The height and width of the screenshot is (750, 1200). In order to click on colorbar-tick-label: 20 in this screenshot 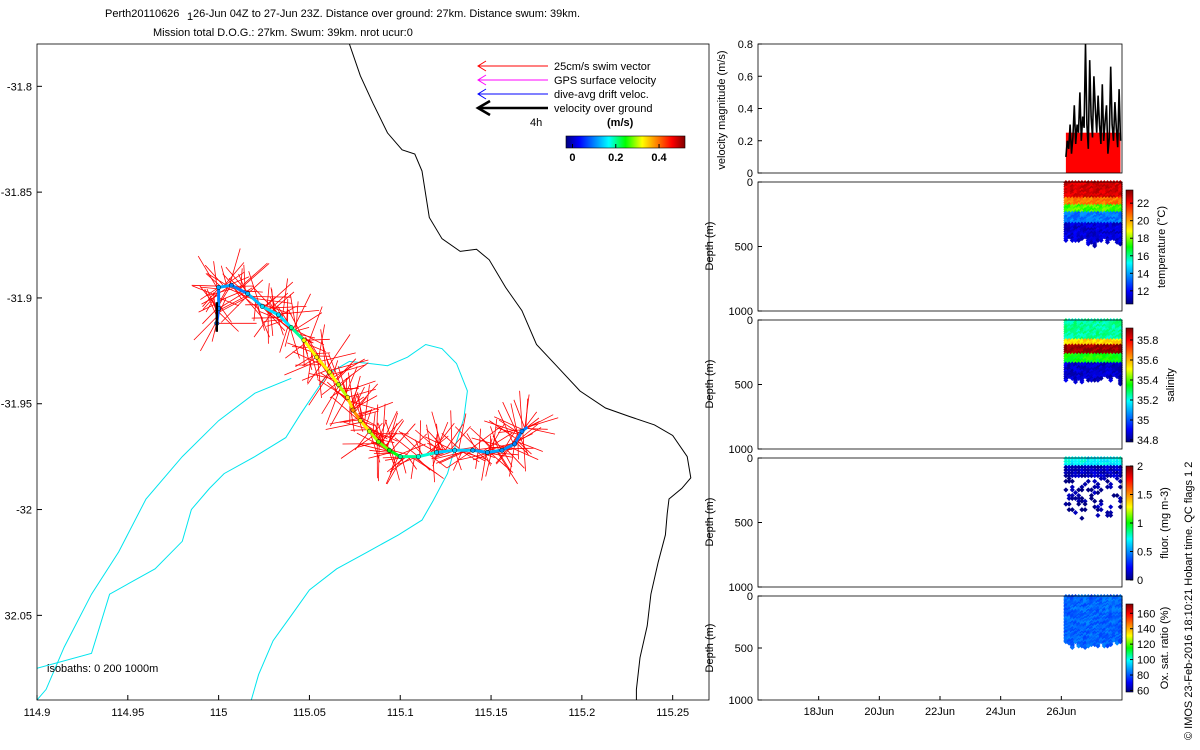, I will do `click(1143, 222)`.